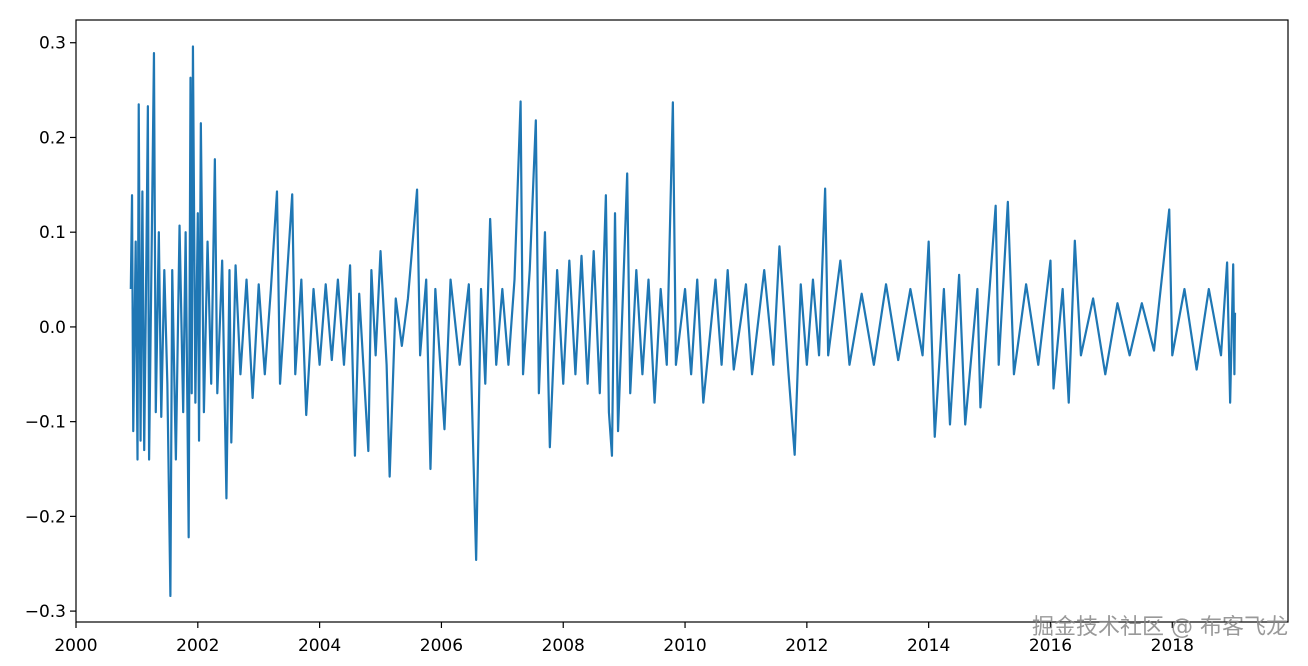 The width and height of the screenshot is (1308, 666). Describe the element at coordinates (684, 646) in the screenshot. I see `x-tick-label: 2010` at that location.